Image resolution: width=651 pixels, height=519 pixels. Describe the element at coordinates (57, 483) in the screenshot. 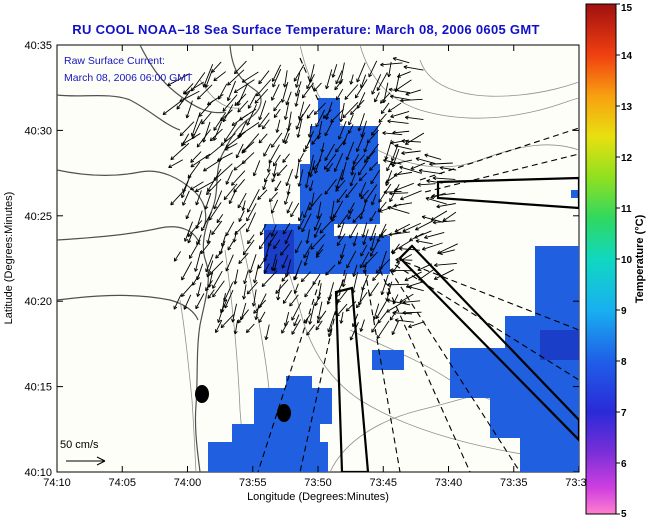

I see `x-tick-label: 74:10` at that location.